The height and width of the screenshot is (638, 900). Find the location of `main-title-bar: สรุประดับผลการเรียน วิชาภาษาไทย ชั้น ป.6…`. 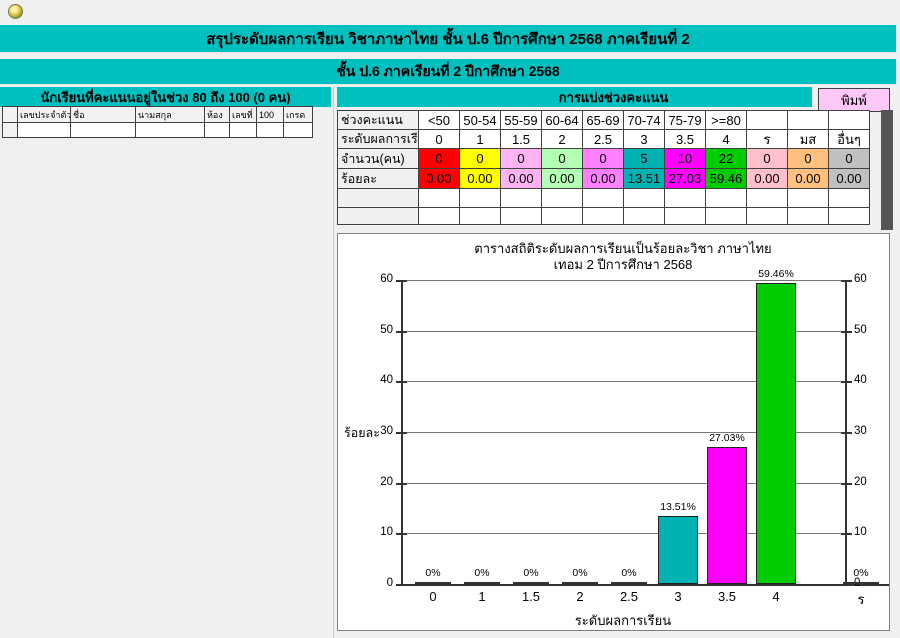

main-title-bar: สรุประดับผลการเรียน วิชาภาษาไทย ชั้น ป.6… is located at coordinates (448, 39).